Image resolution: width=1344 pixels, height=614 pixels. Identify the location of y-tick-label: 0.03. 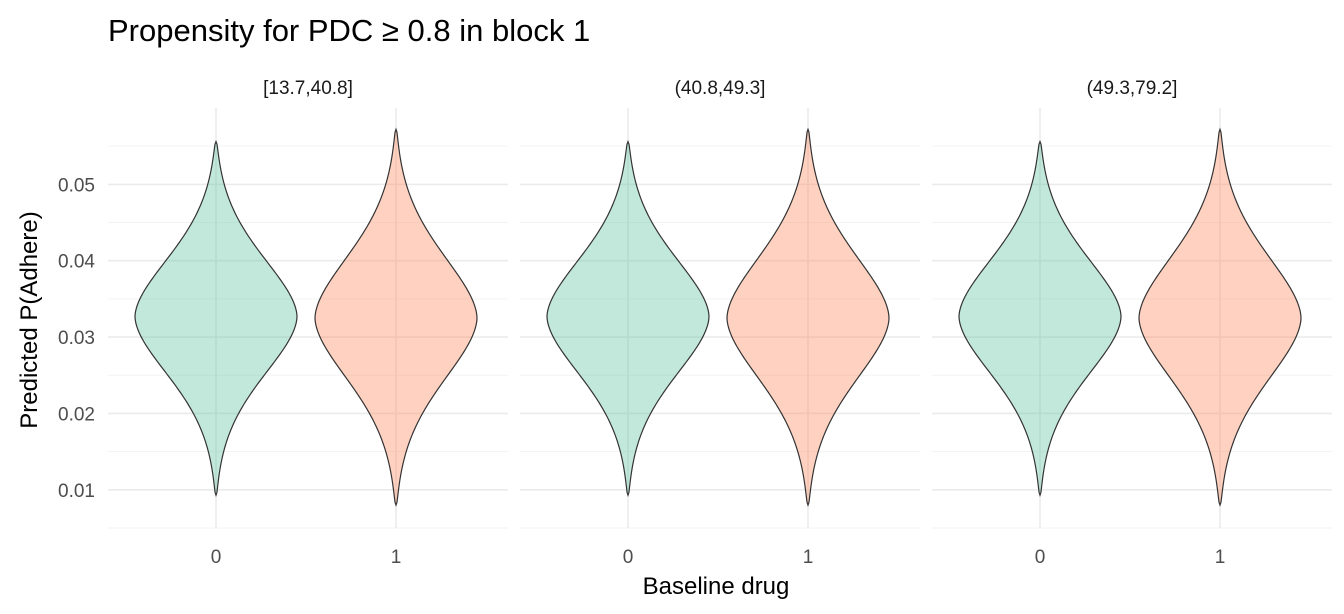
(76, 338).